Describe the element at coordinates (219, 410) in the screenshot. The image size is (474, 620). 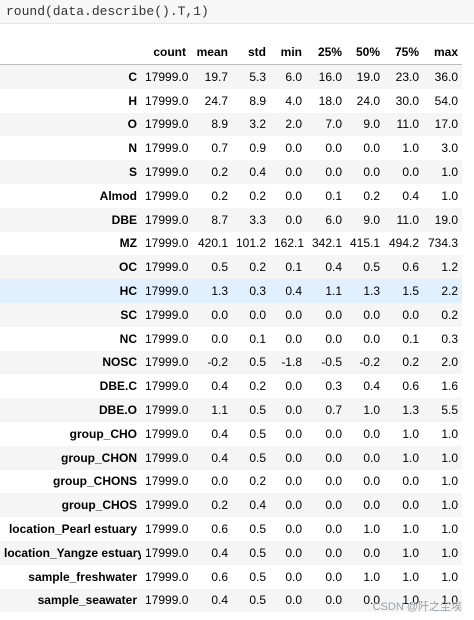
I see `table-cell: 1.1` at that location.